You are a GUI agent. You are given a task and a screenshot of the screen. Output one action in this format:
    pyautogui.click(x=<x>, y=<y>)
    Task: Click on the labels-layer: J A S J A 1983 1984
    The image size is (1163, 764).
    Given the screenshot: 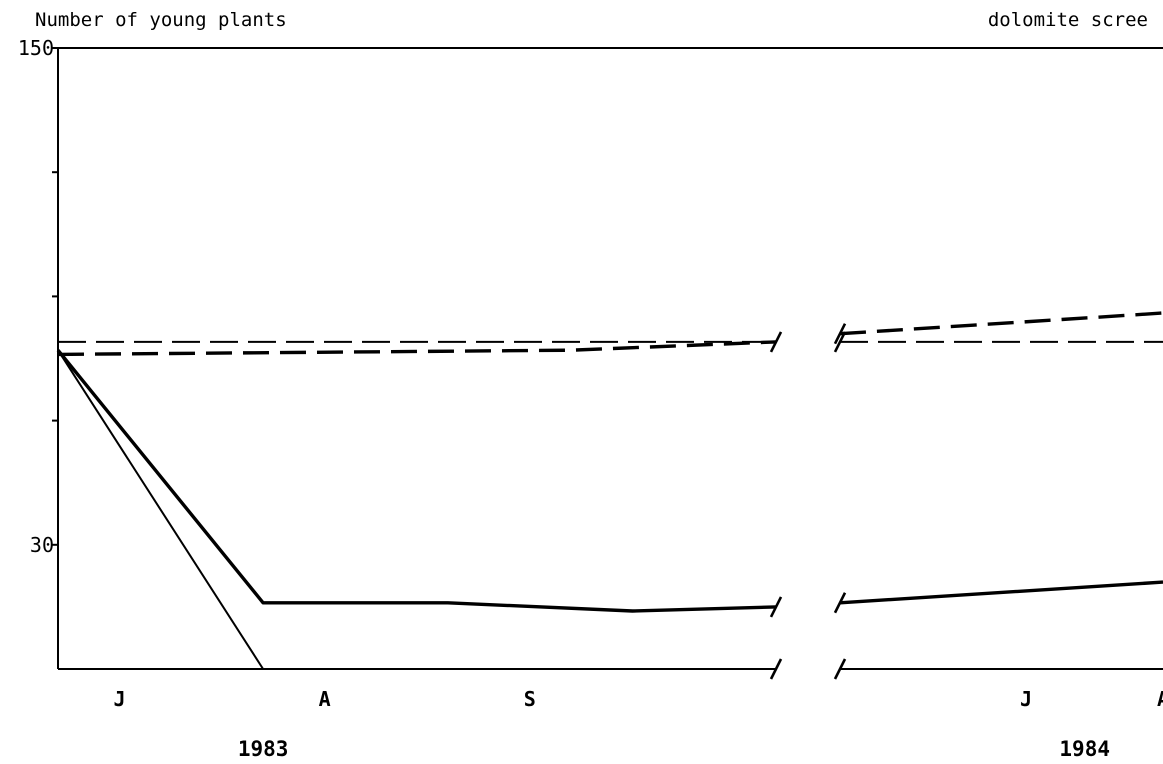 What is the action you would take?
    pyautogui.click(x=638, y=724)
    